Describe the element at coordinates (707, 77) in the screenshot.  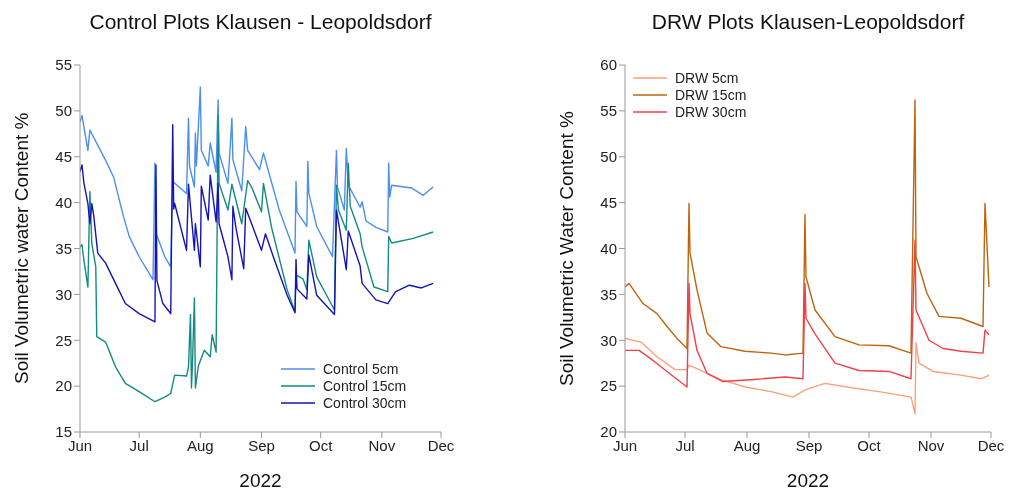
I see `legend-label: DRW 5cm` at that location.